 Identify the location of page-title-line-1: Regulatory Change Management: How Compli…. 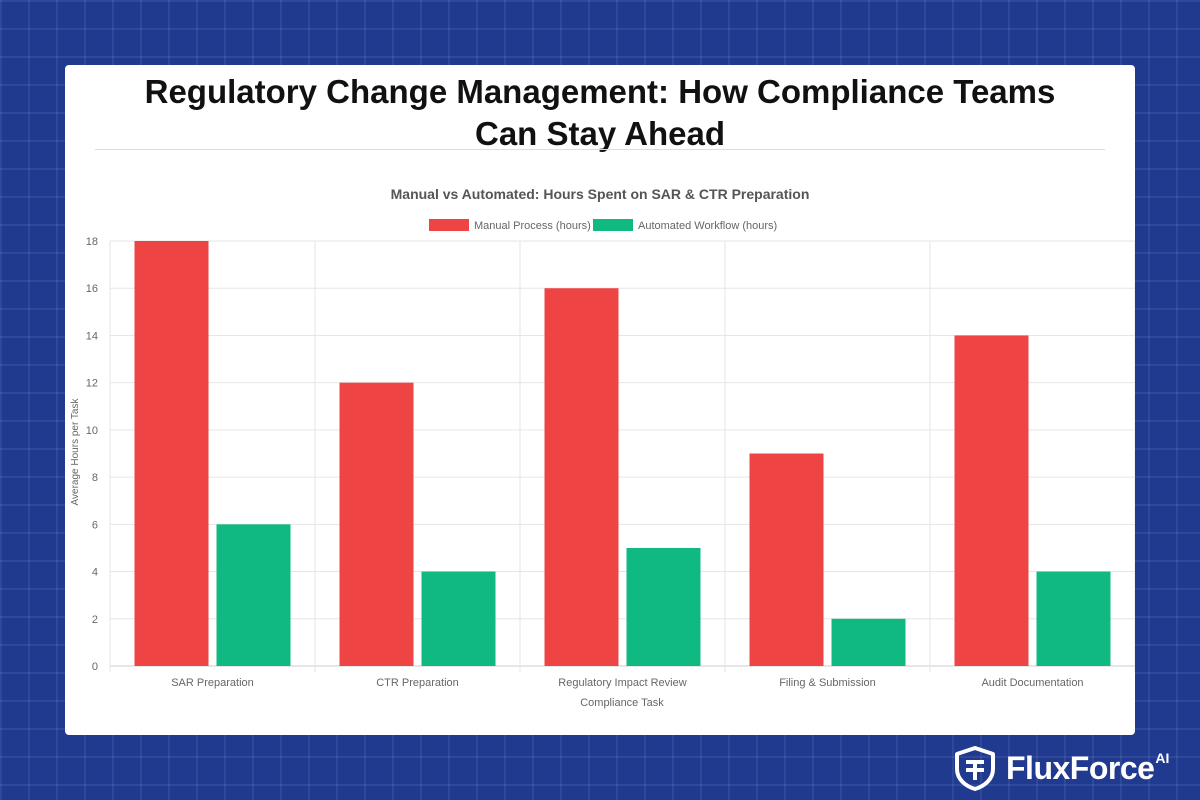
(600, 91).